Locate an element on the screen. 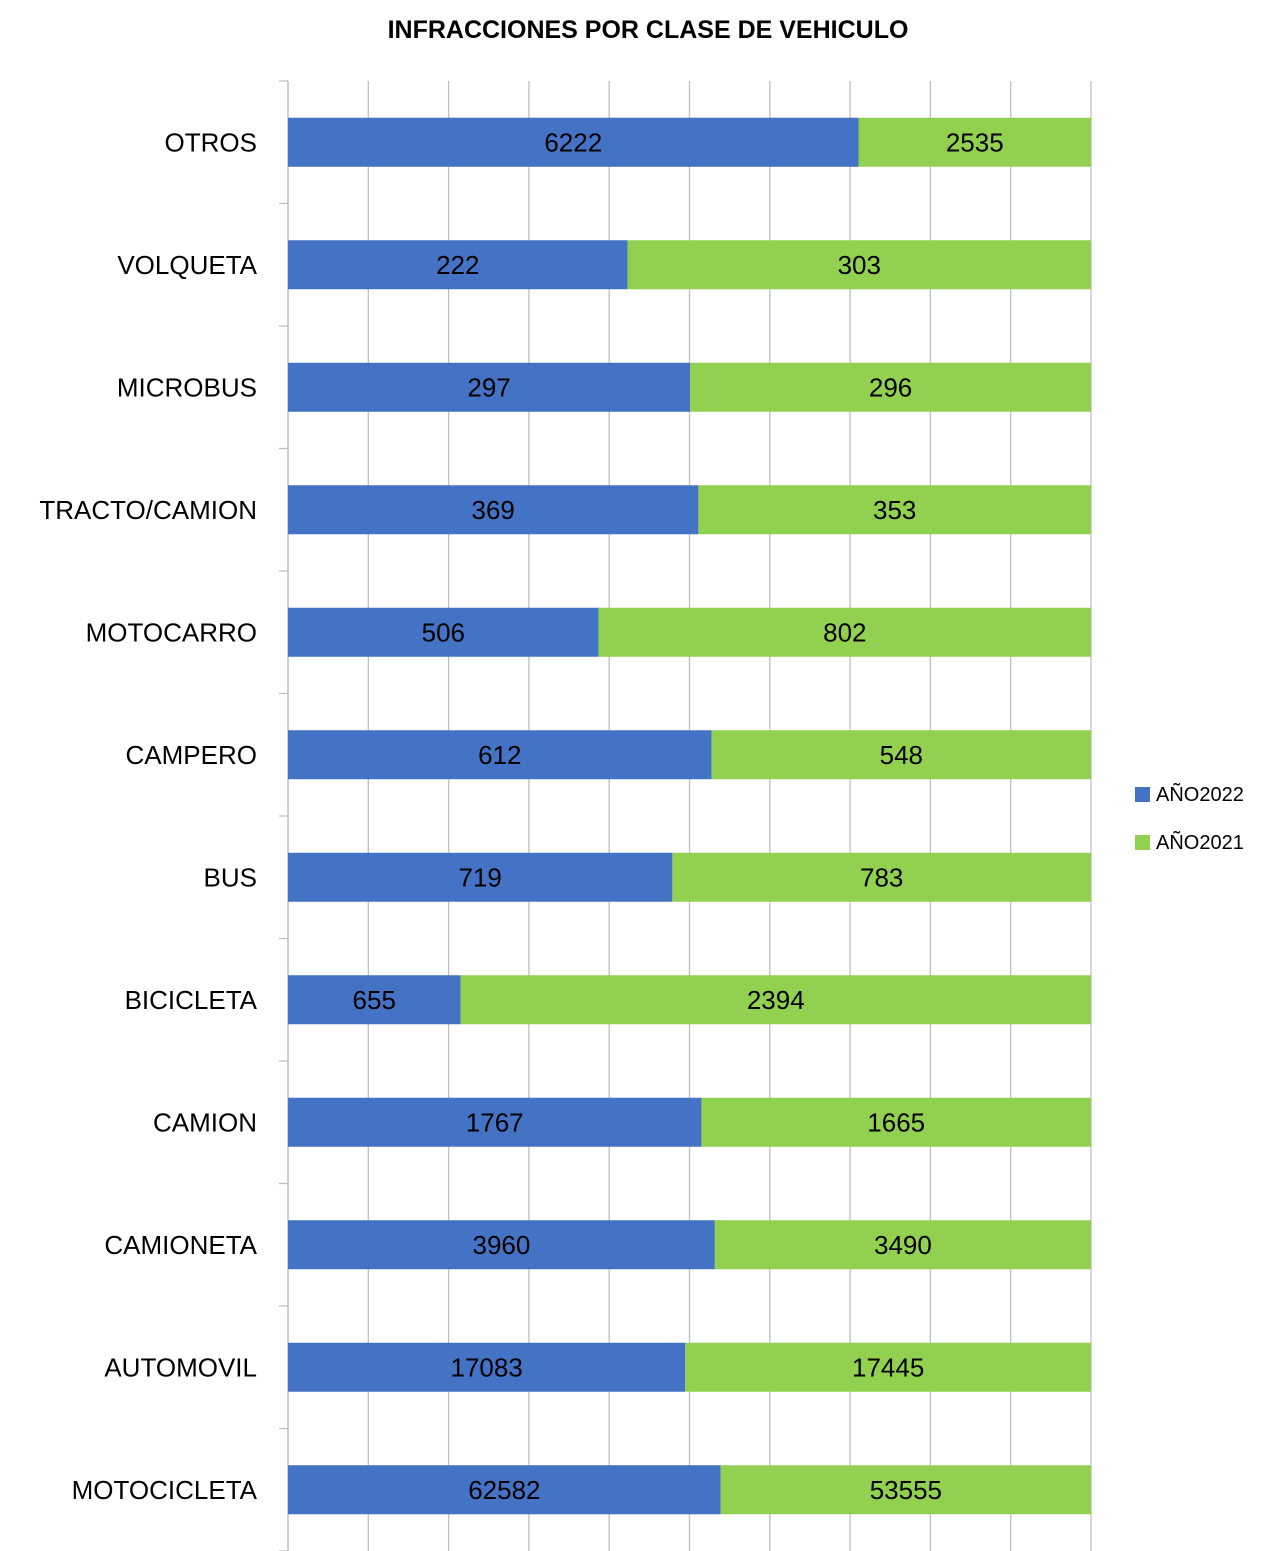  data-label: 297 is located at coordinates (488, 387).